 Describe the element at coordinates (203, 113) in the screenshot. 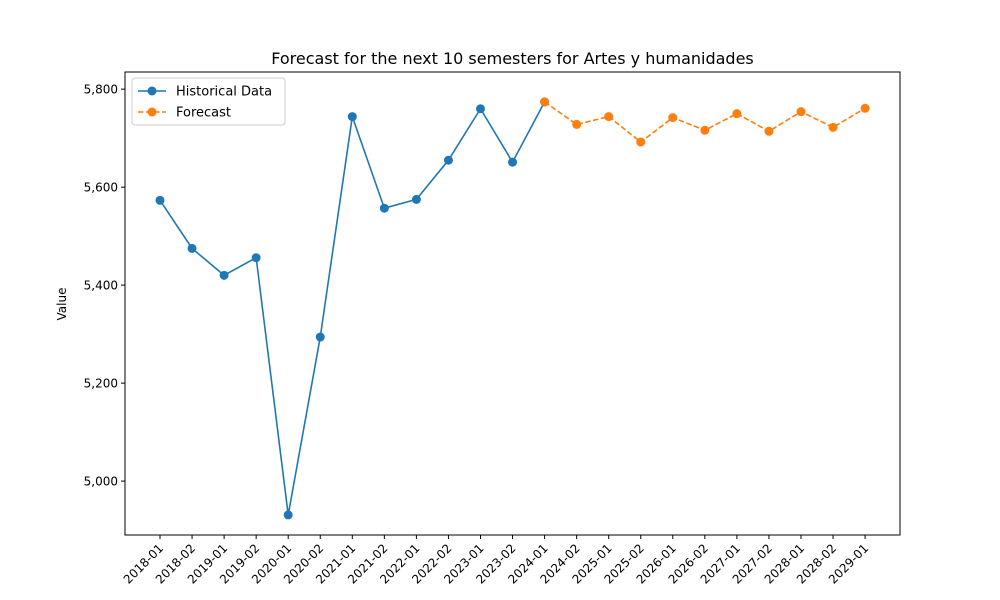

I see `legend-forecast-label: Forecast` at that location.